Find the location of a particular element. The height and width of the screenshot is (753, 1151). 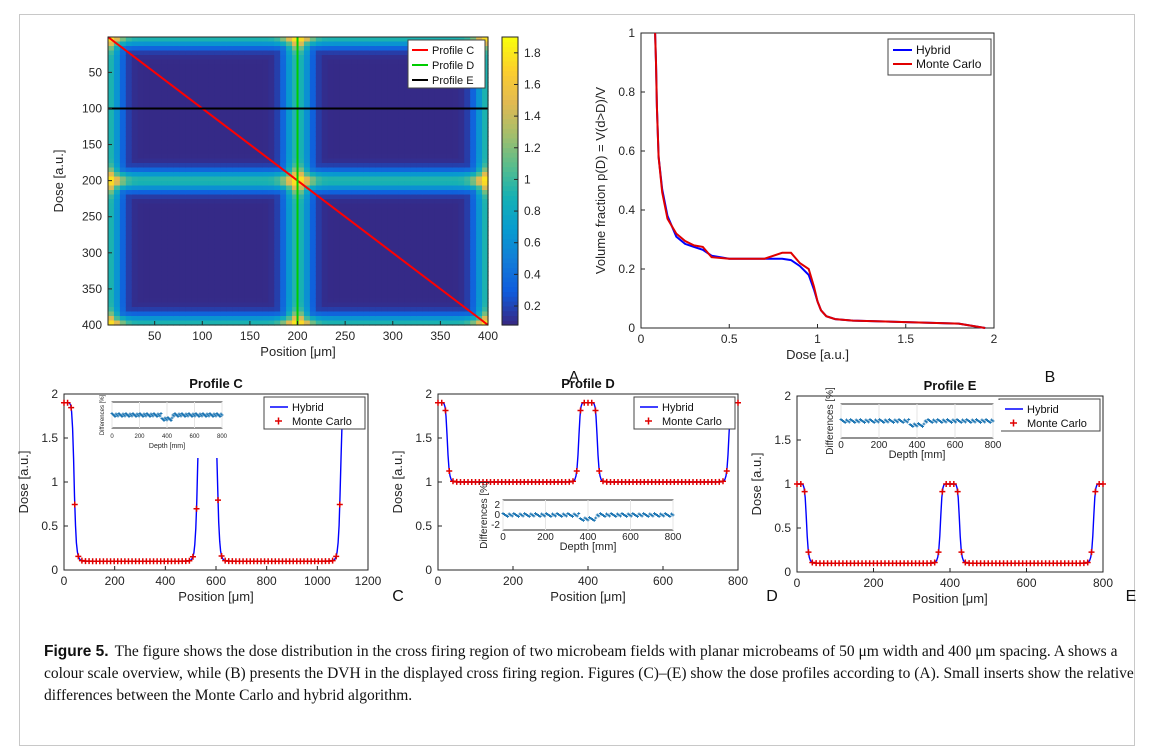

y-tick-label: 0.2 is located at coordinates (626, 269).